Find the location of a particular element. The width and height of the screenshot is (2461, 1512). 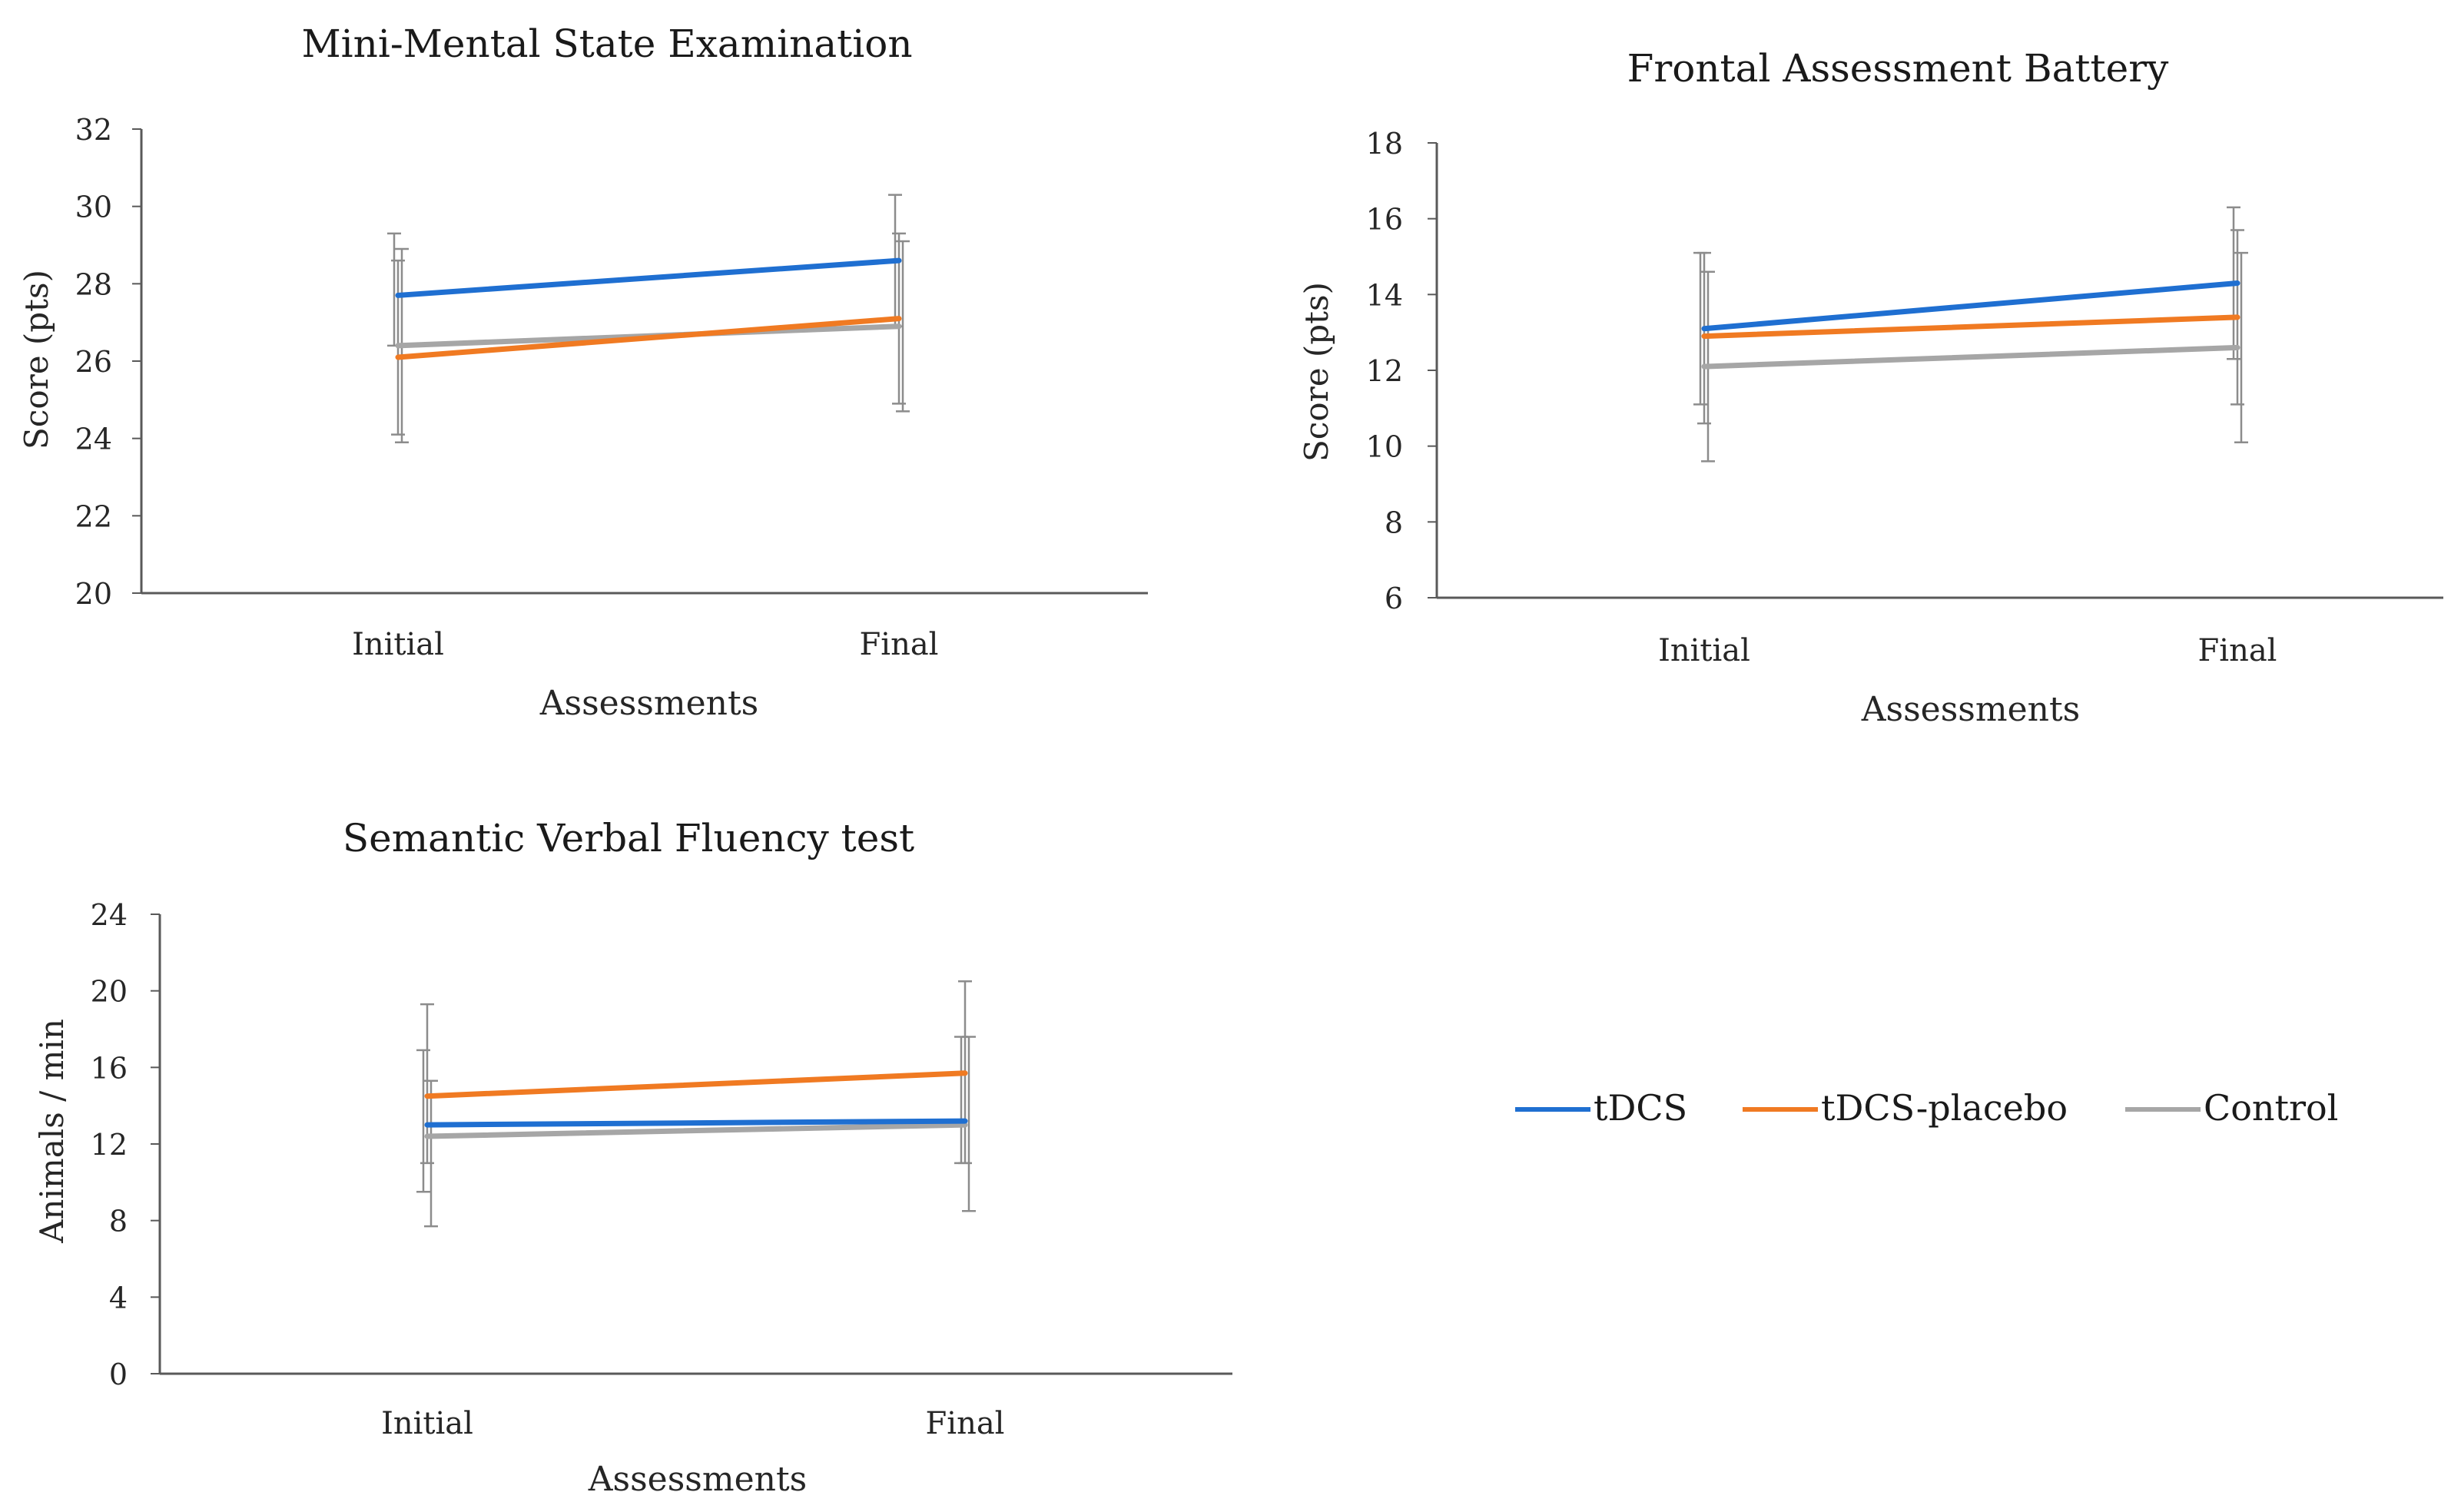

y-tick-label: 10 is located at coordinates (1384, 447).